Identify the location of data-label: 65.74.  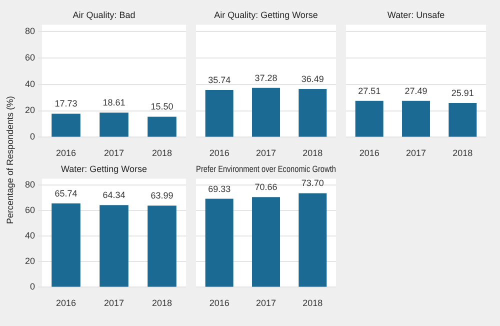
(66, 193).